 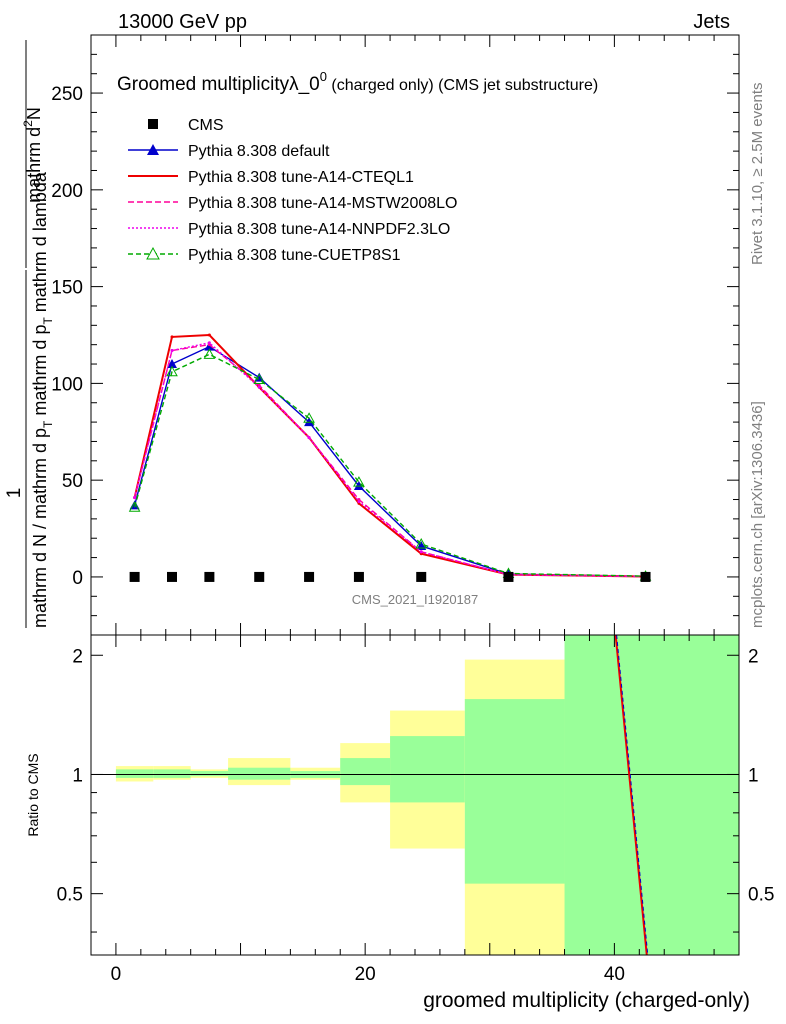 I want to click on ratio-tick-label-right-2: 2, so click(x=753, y=656).